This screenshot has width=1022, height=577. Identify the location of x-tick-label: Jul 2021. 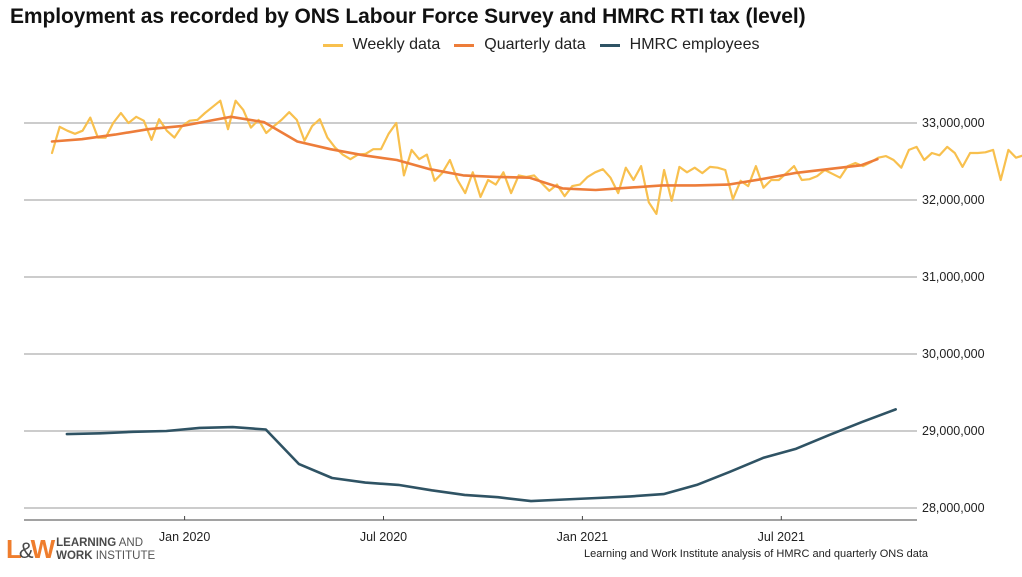
(781, 537).